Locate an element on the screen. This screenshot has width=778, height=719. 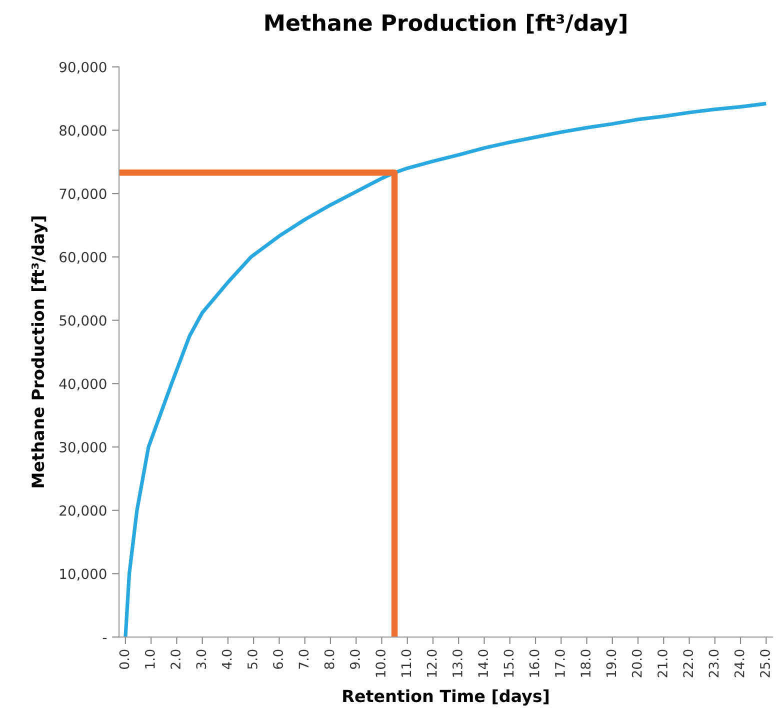
x-tick-label: 21.0 is located at coordinates (662, 664).